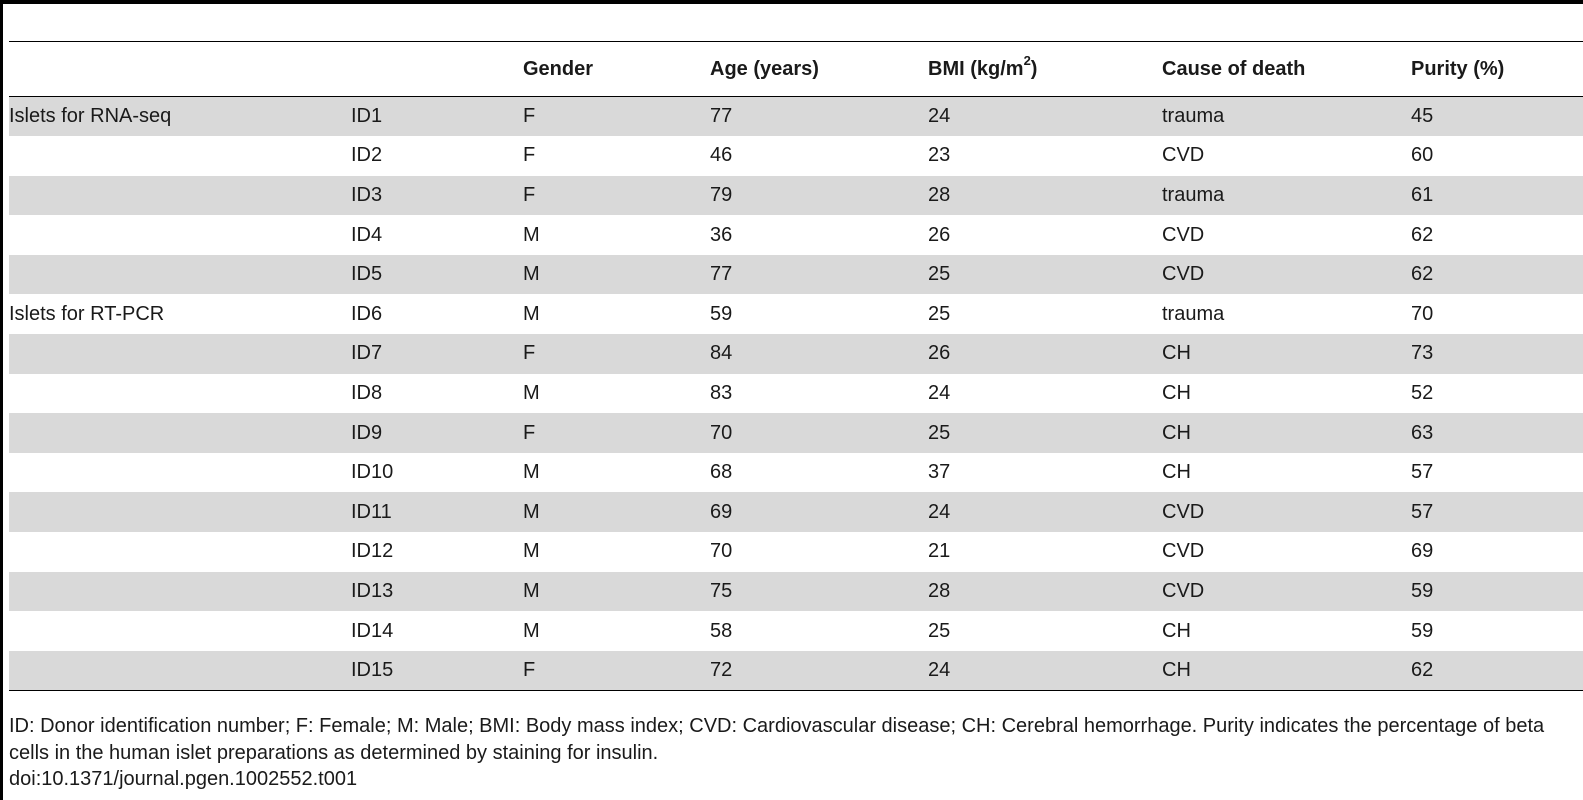 This screenshot has height=800, width=1583. What do you see at coordinates (1034, 68) in the screenshot?
I see `header-bmi-close: )` at bounding box center [1034, 68].